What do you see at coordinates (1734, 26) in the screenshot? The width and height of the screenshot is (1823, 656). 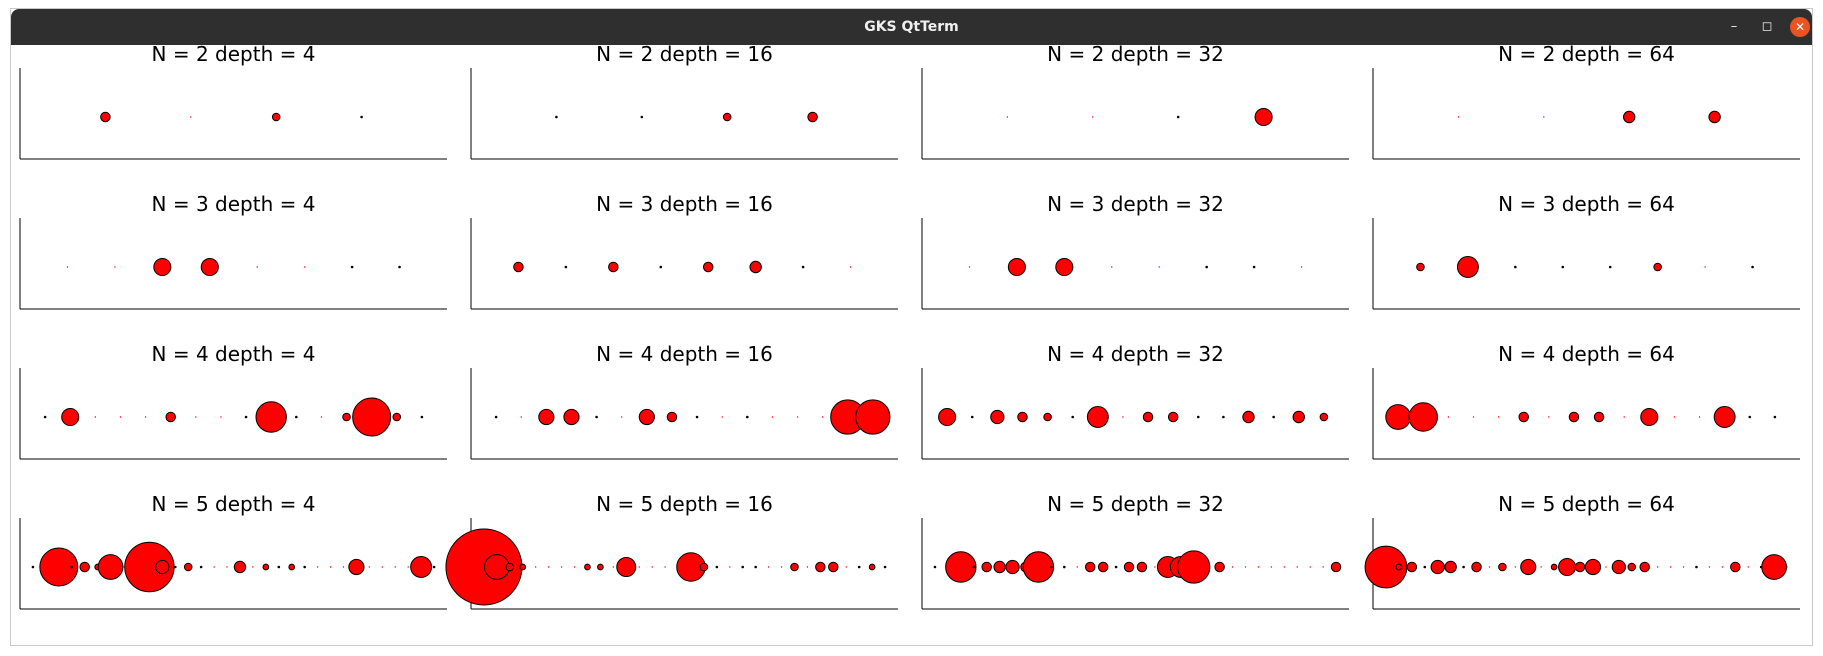 I see `minimize-icon: –` at bounding box center [1734, 26].